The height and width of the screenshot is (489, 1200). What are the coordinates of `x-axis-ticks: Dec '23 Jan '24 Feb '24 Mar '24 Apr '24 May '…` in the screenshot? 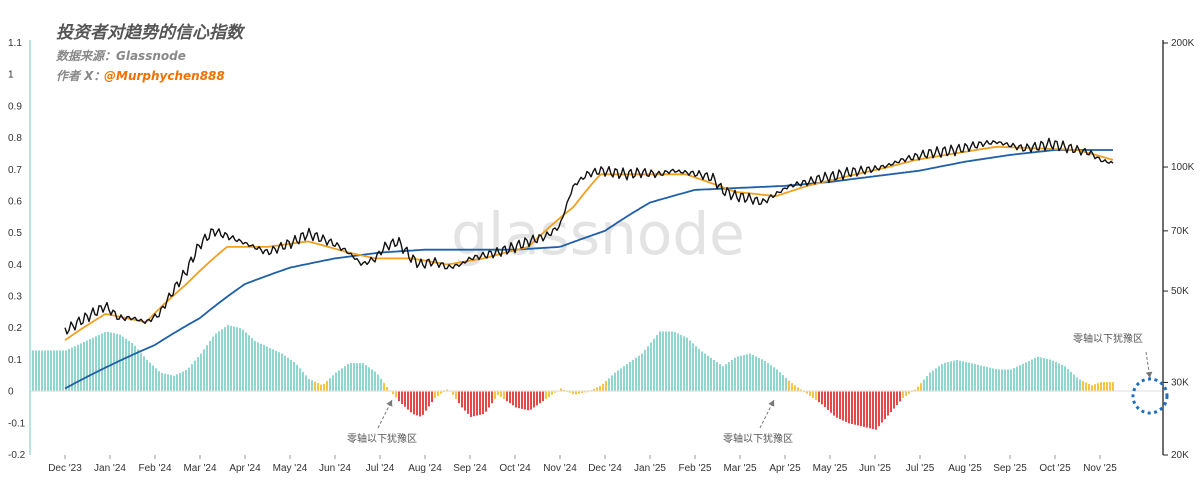 It's located at (582, 464).